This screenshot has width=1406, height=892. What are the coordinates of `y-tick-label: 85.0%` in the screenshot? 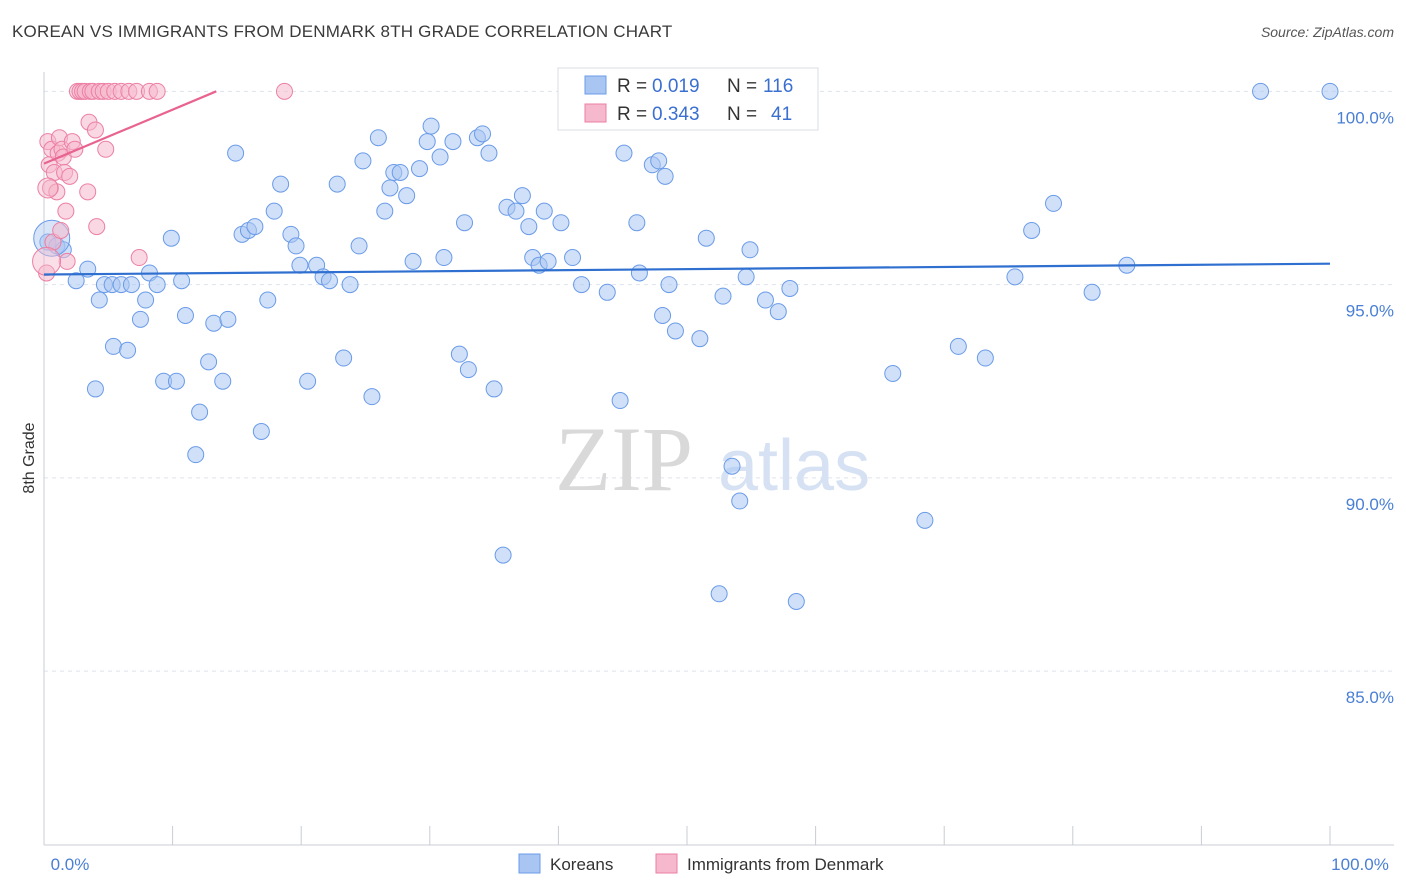 It's located at (1370, 697).